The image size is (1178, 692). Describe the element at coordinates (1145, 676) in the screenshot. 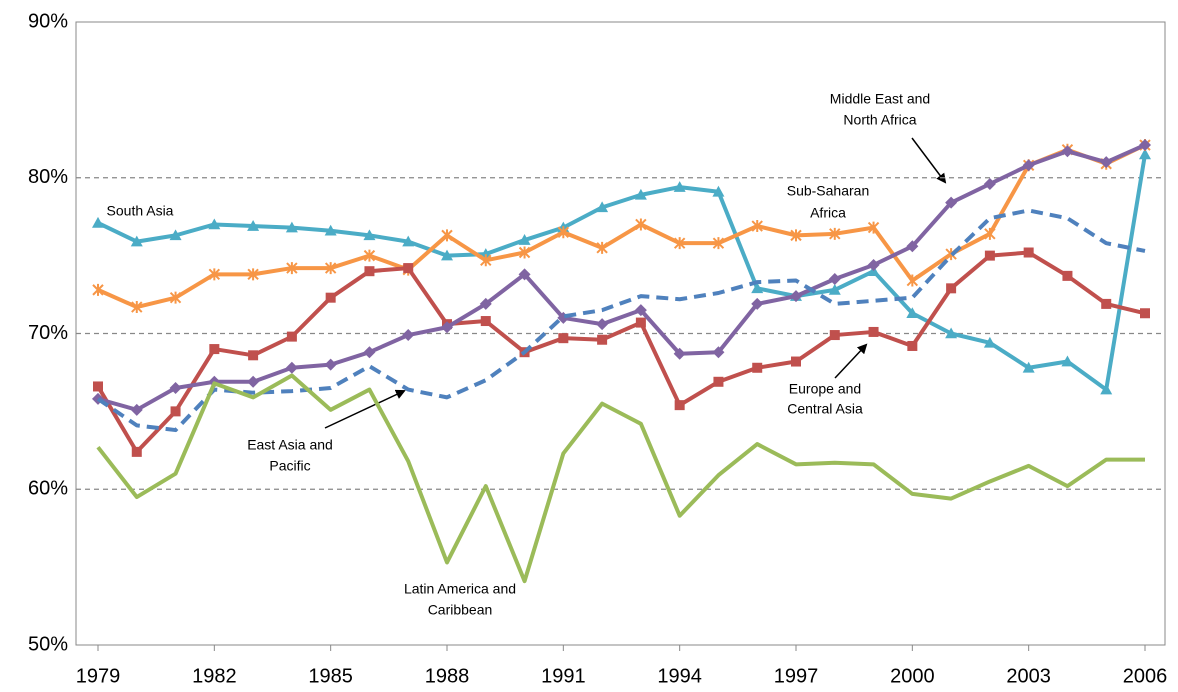

I see `x-tick-label: 2006` at that location.